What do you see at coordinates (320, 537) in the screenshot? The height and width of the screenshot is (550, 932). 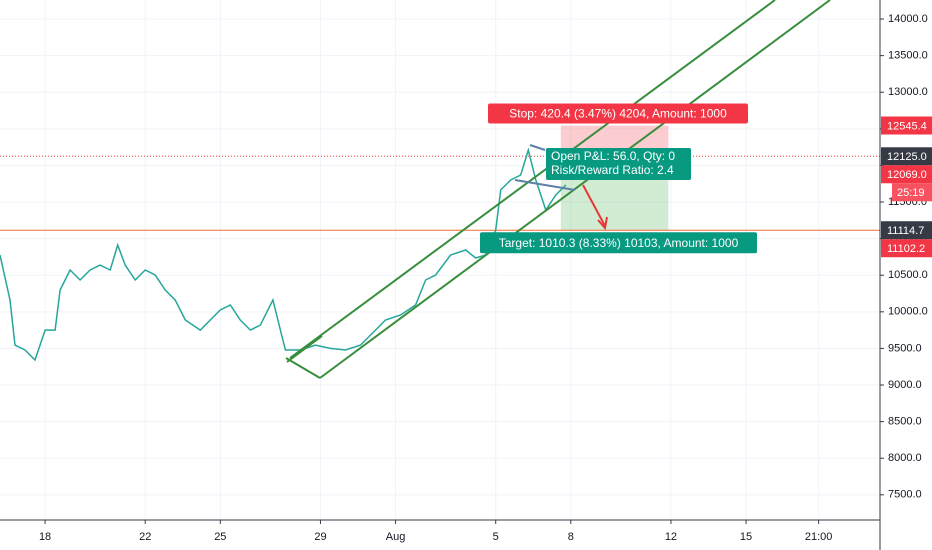 I see `x-tick-label: 29` at bounding box center [320, 537].